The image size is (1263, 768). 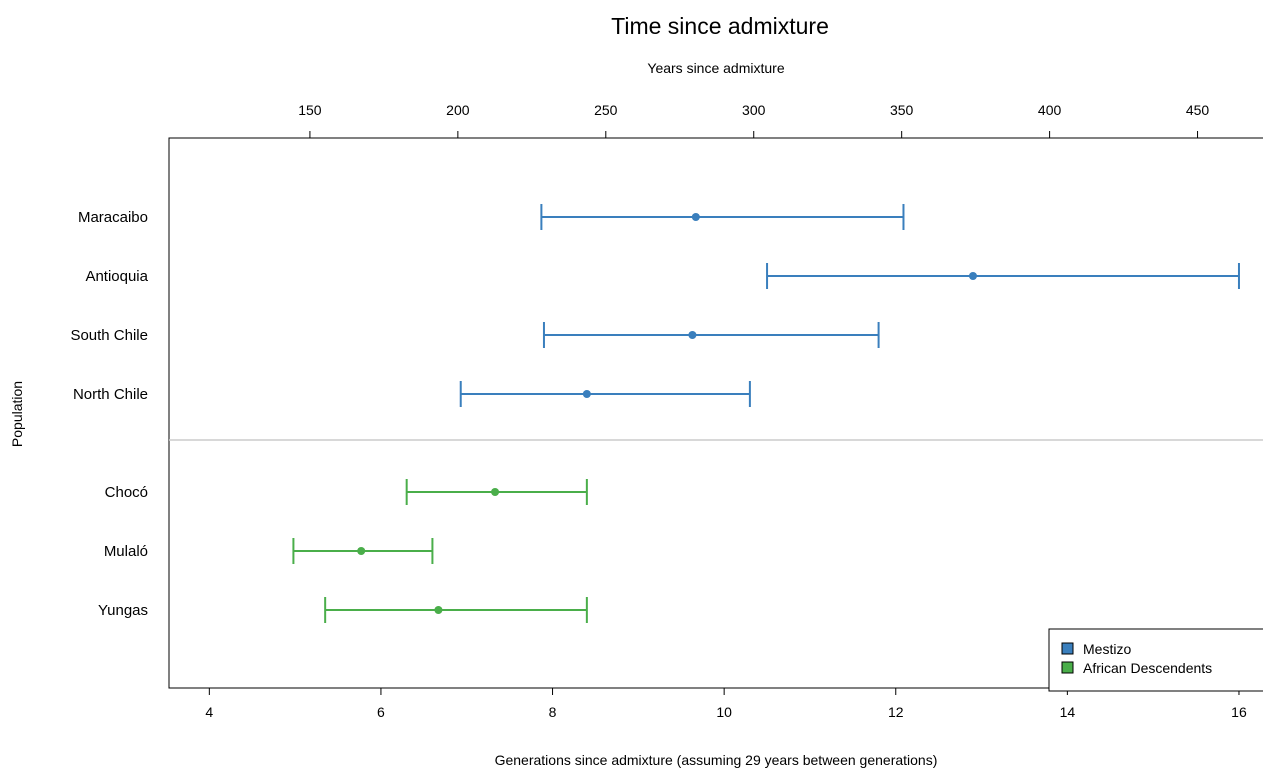 What do you see at coordinates (126, 551) in the screenshot?
I see `population-label: Mulaló` at bounding box center [126, 551].